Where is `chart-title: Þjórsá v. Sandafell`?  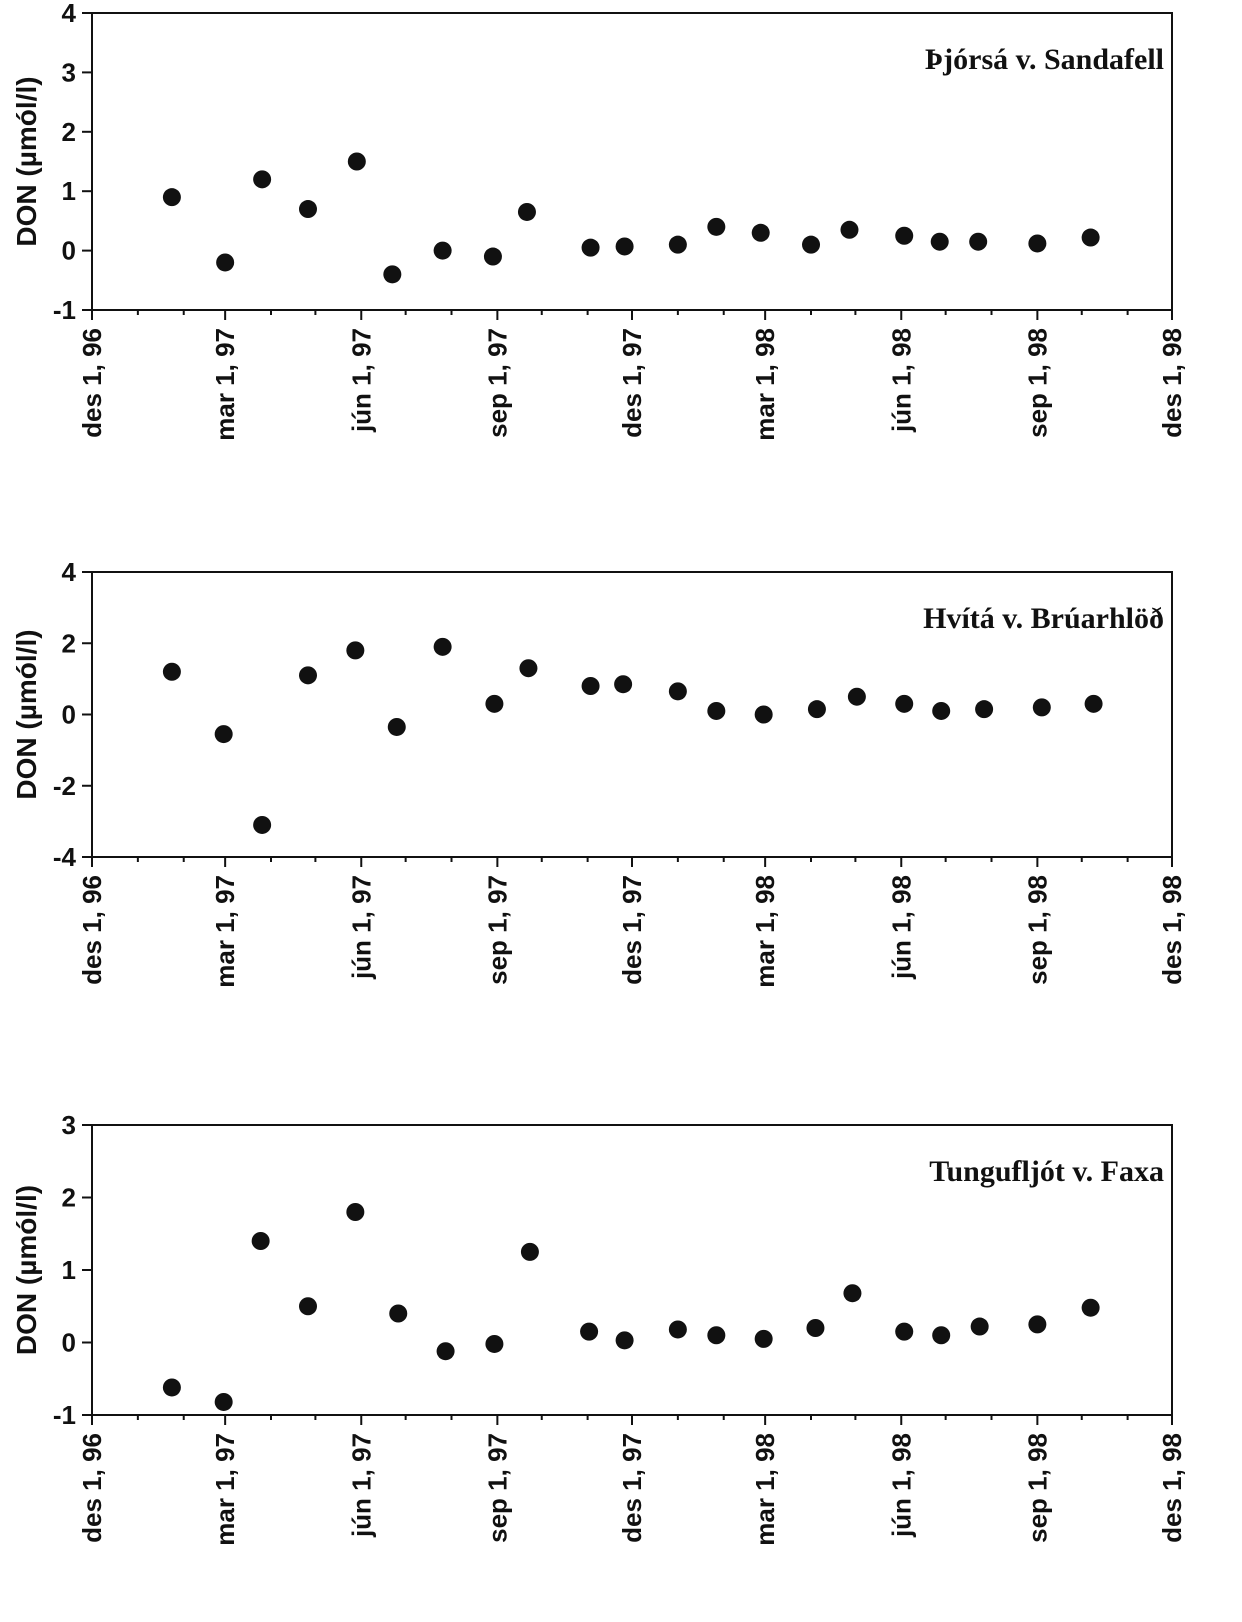 chart-title: Þjórsá v. Sandafell is located at coordinates (1044, 59).